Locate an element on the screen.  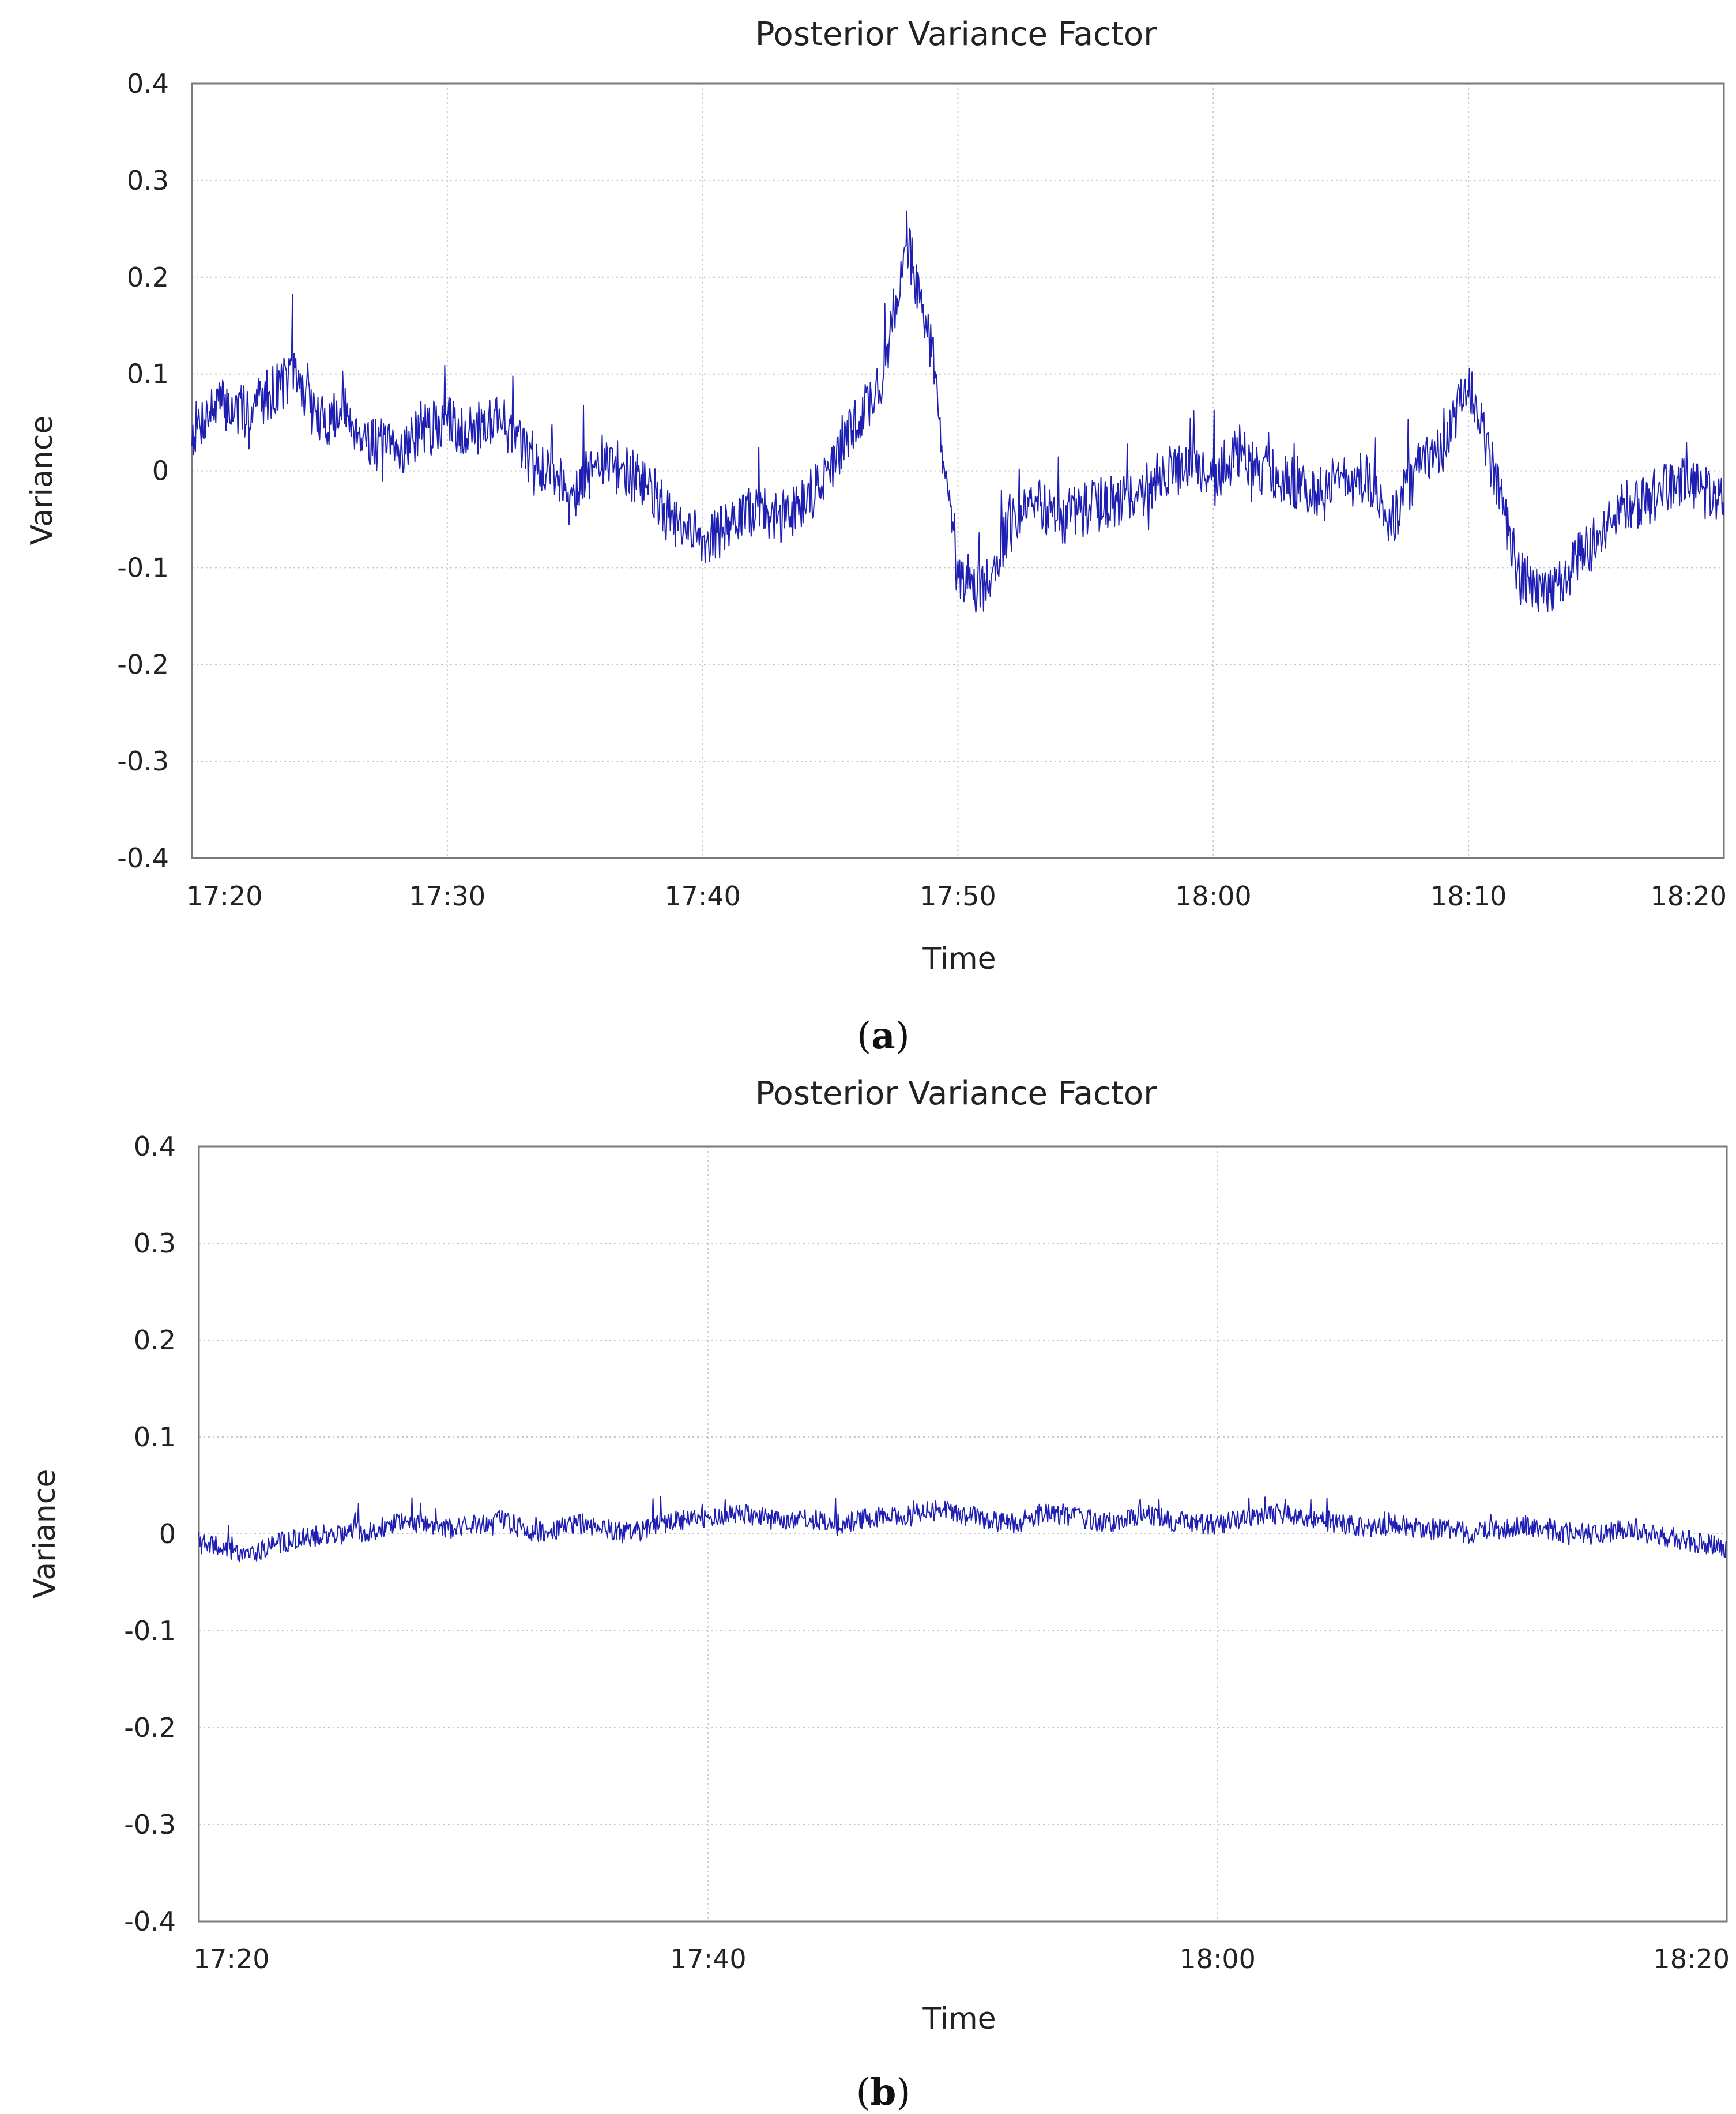
chart-a-y-tick: -0.3 is located at coordinates (143, 761).